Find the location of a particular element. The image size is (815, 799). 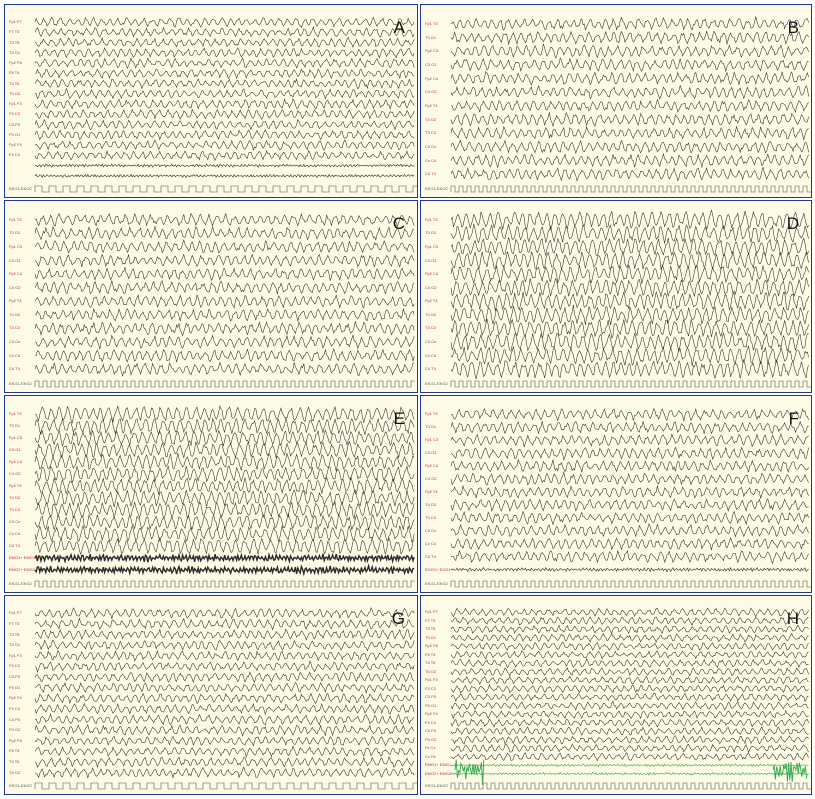

channel-label: F4 C4 is located at coordinates (430, 722).